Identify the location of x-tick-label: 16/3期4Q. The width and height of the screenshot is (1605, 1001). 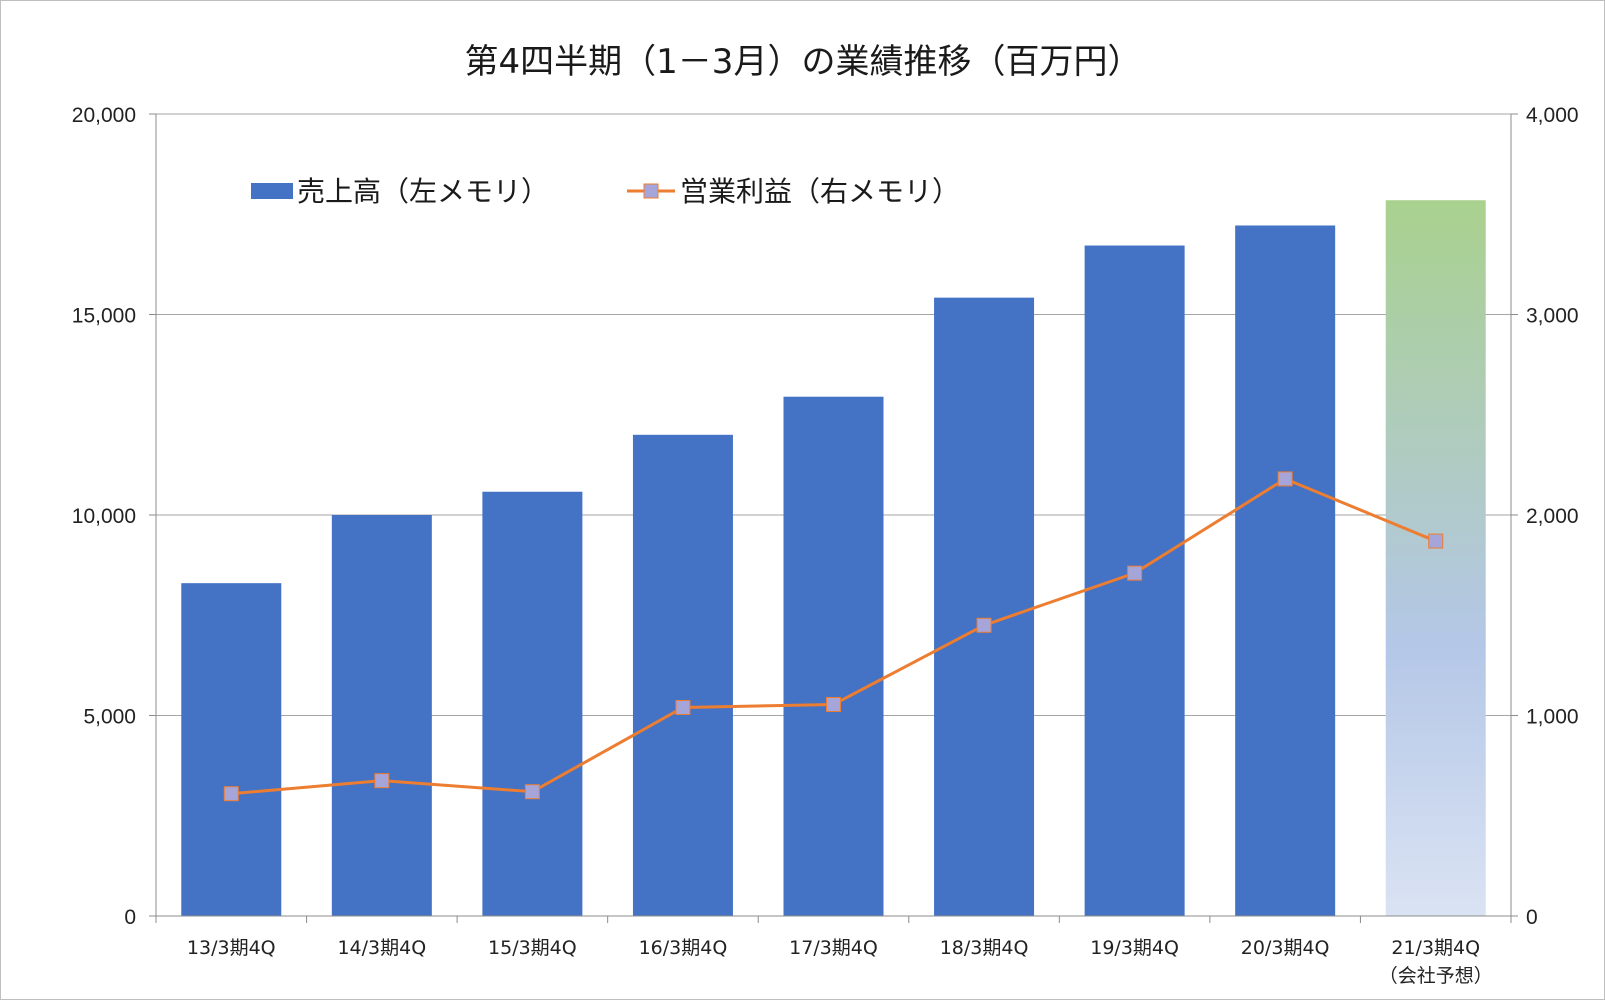
(683, 948).